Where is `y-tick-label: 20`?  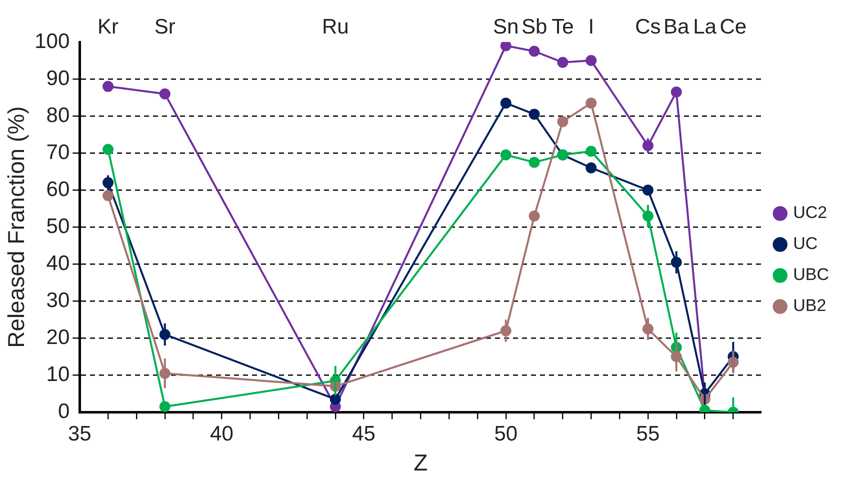
y-tick-label: 20 is located at coordinates (58, 337).